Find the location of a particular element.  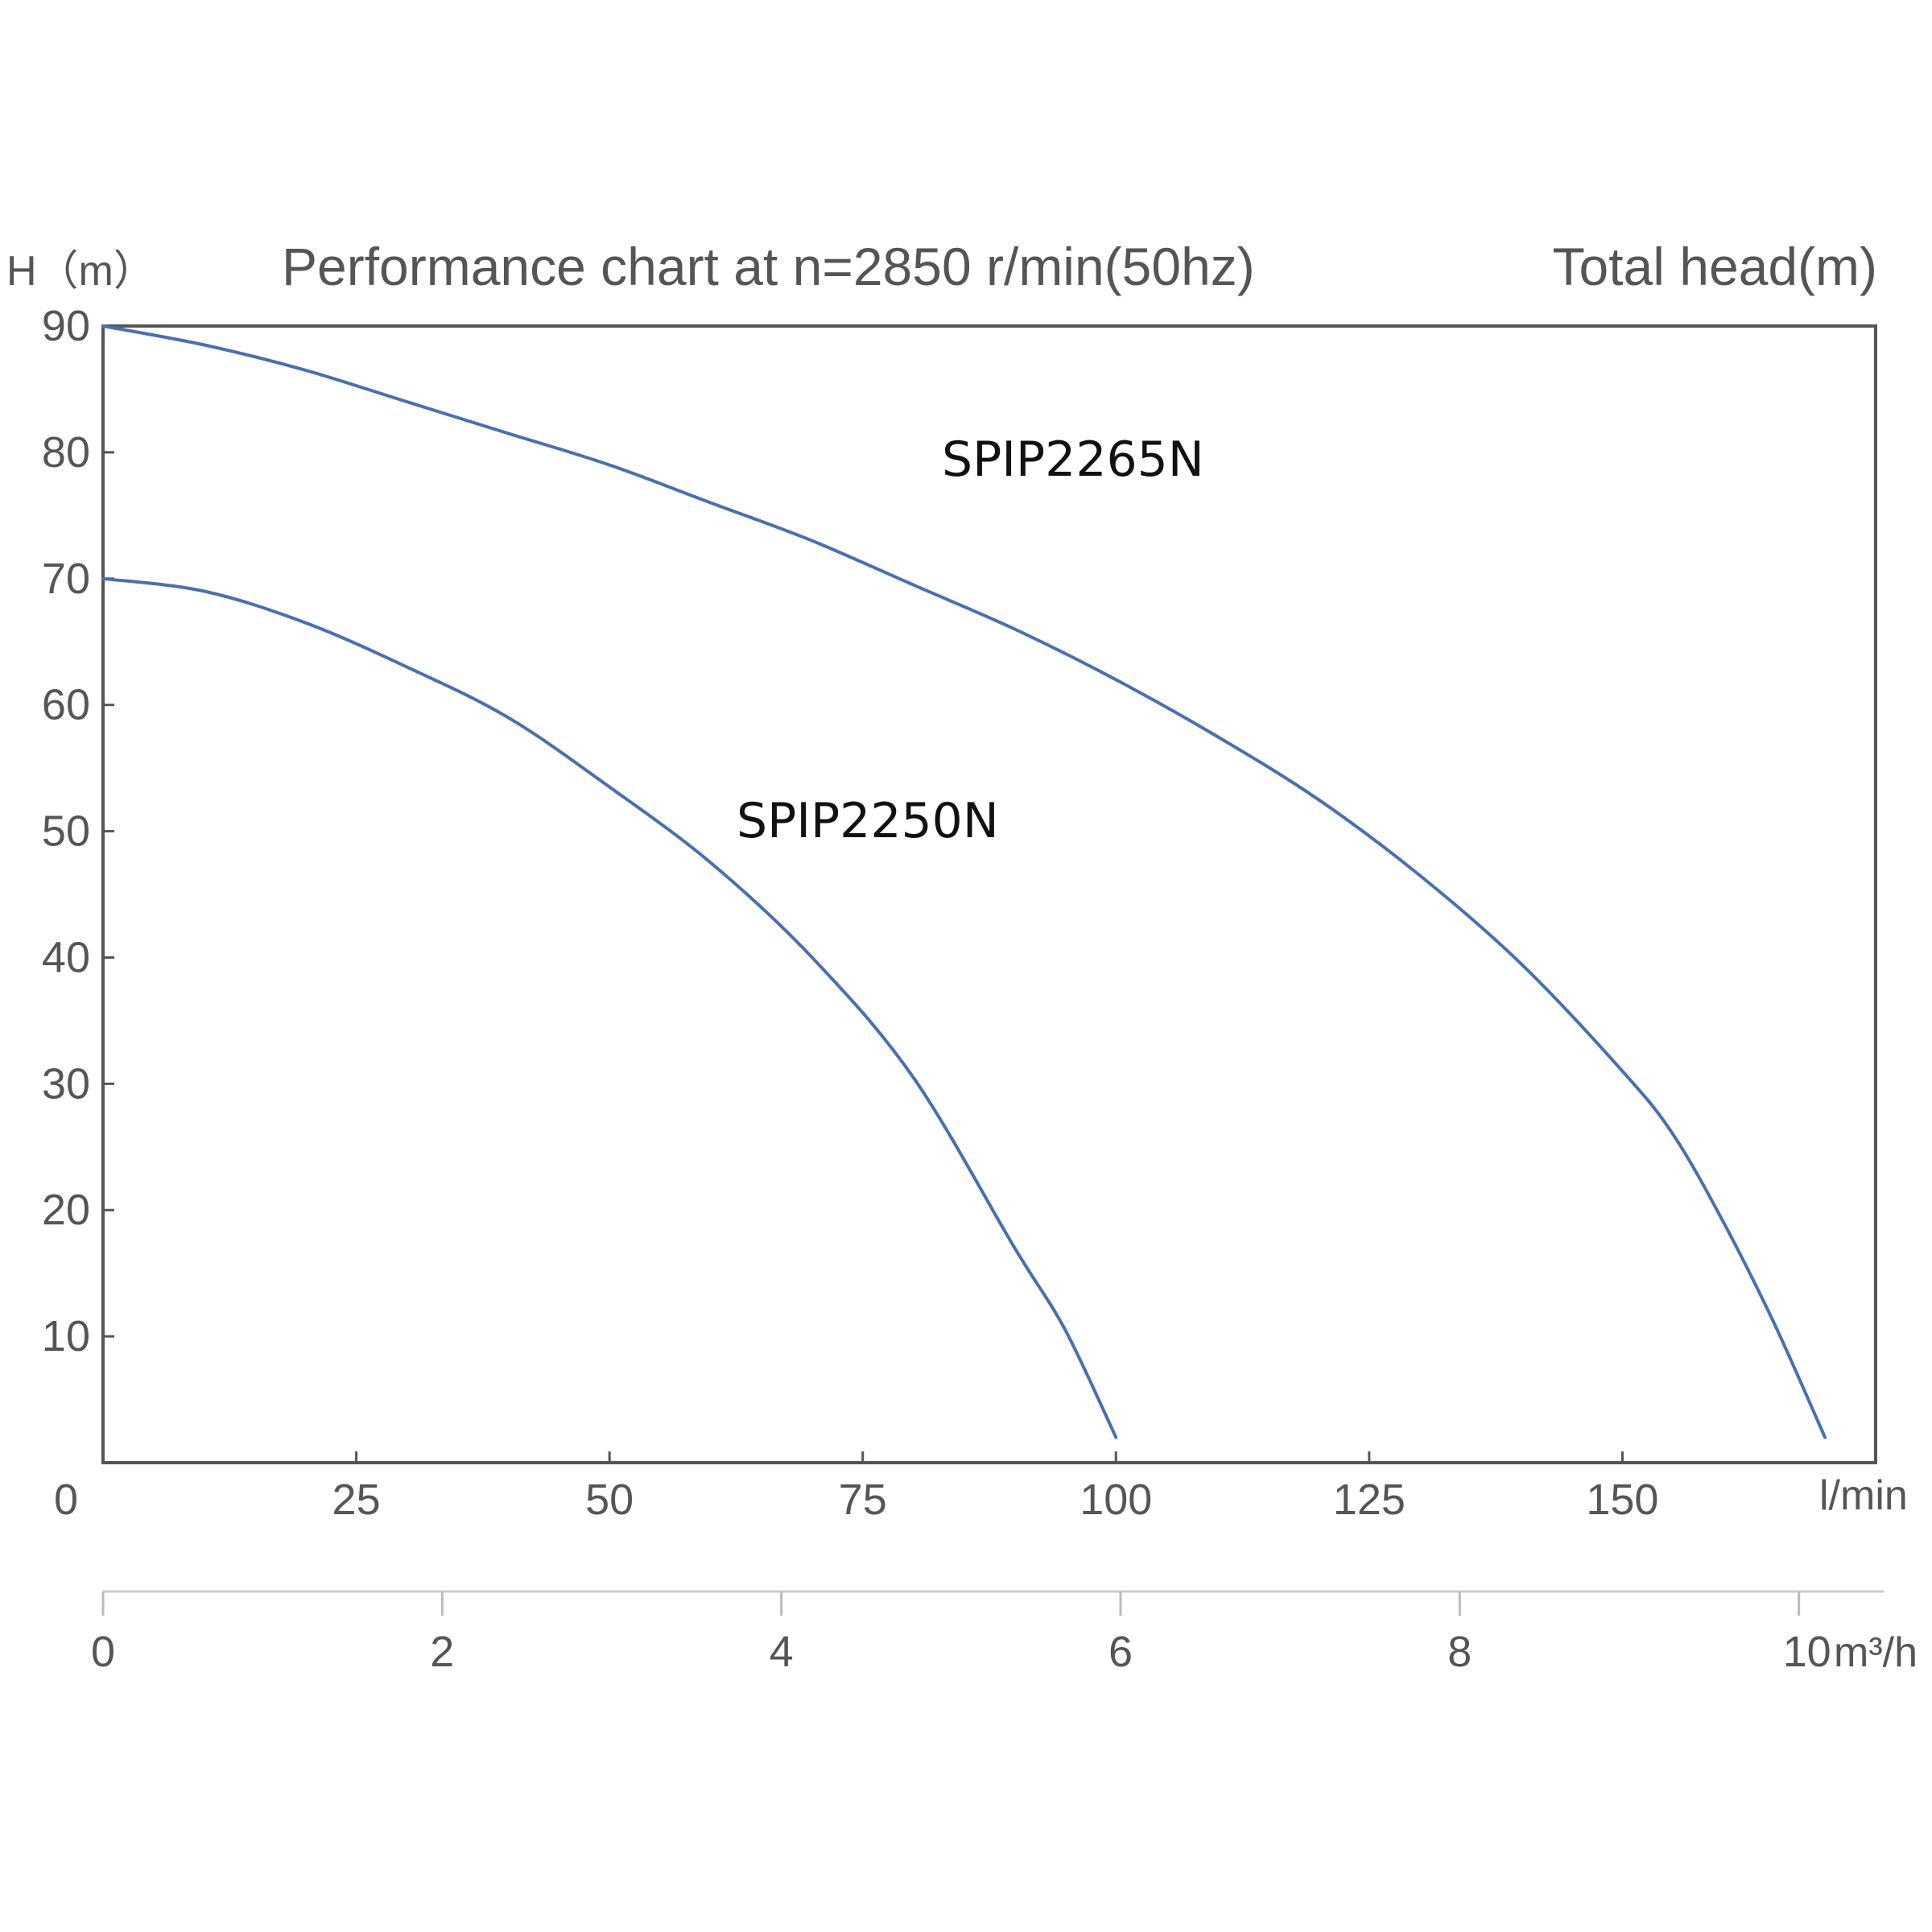

x2-tick-label: 2 is located at coordinates (442, 1652).